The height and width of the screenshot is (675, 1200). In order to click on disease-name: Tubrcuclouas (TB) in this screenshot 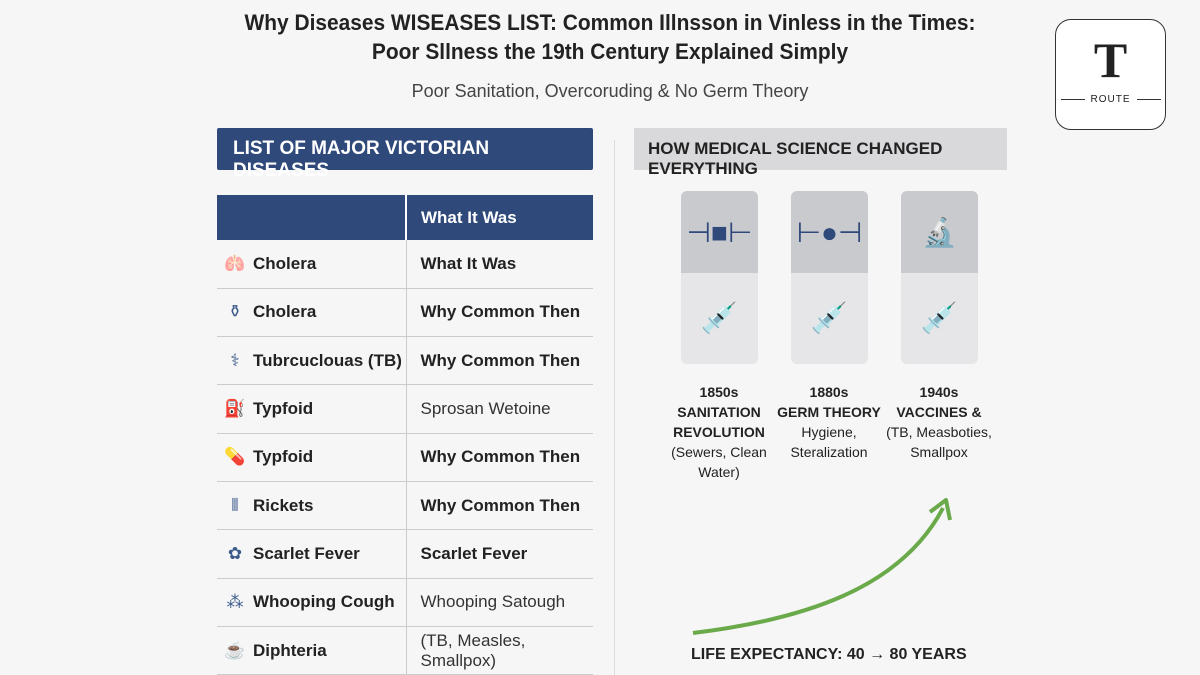, I will do `click(327, 360)`.